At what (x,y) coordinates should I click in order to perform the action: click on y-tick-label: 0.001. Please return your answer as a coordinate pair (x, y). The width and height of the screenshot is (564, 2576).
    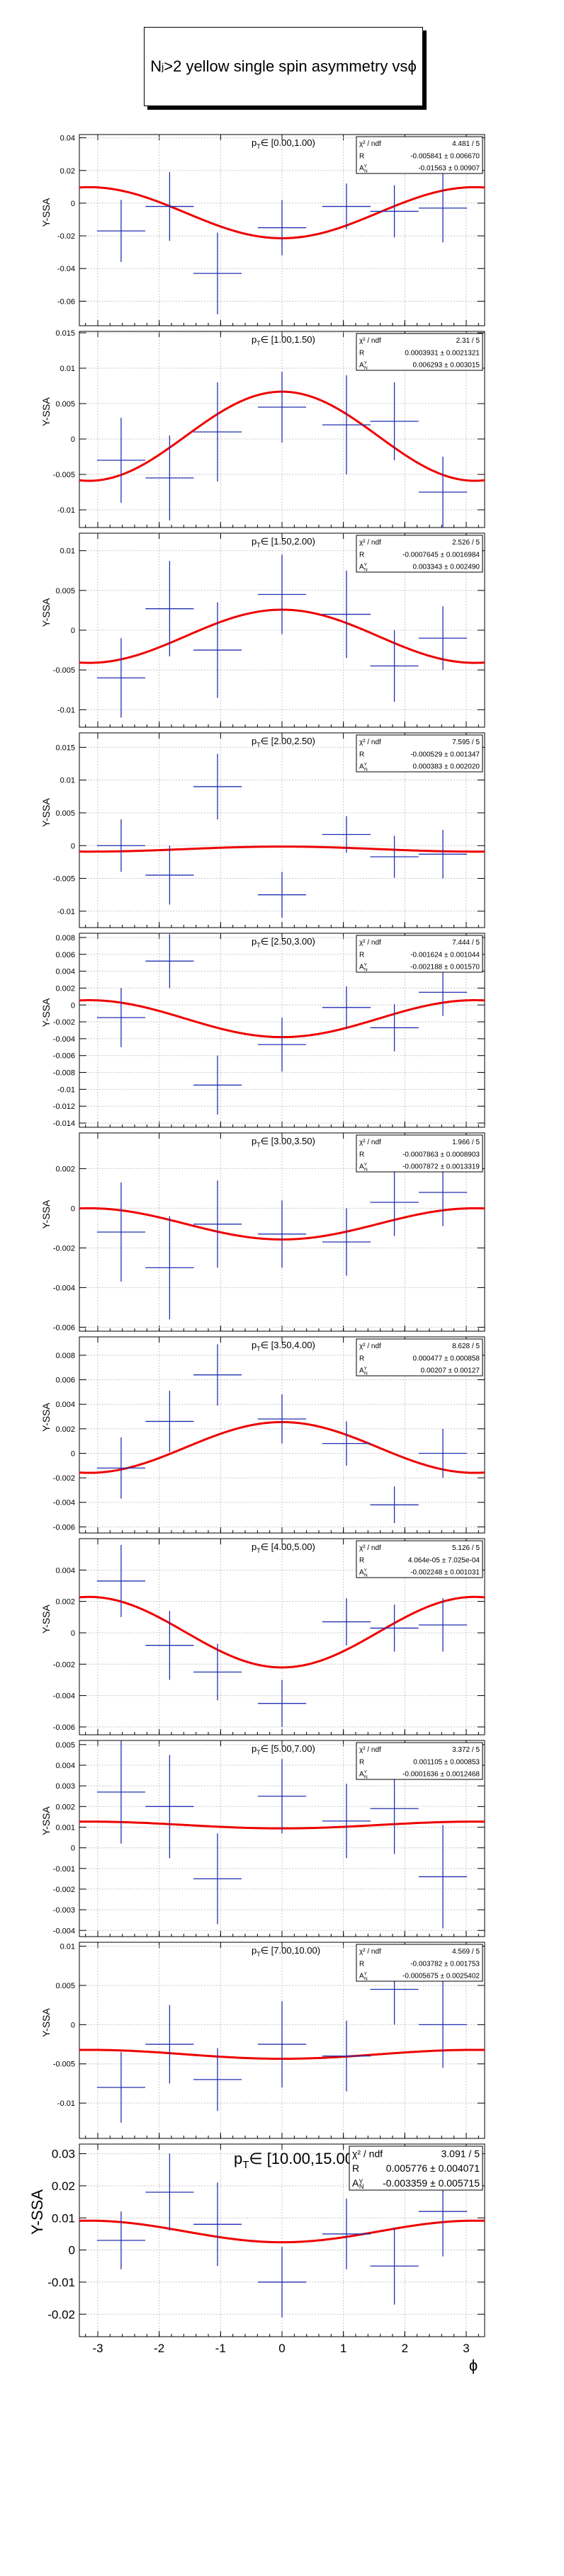
    Looking at the image, I should click on (65, 1827).